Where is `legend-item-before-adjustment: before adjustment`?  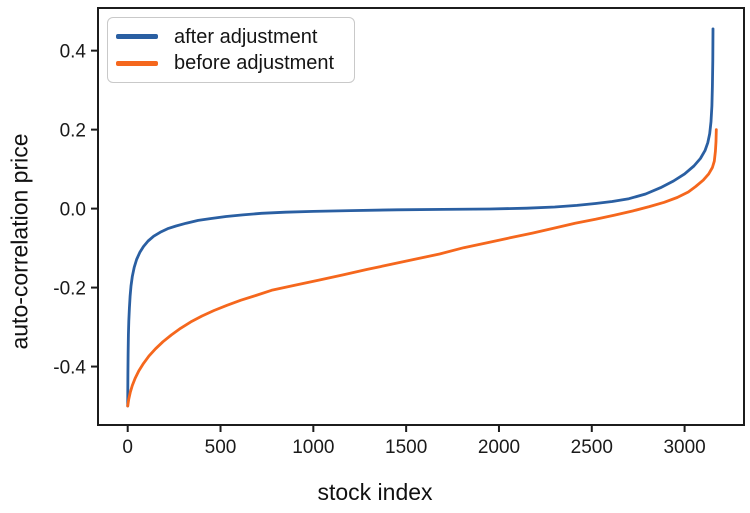 legend-item-before-adjustment: before adjustment is located at coordinates (230, 63).